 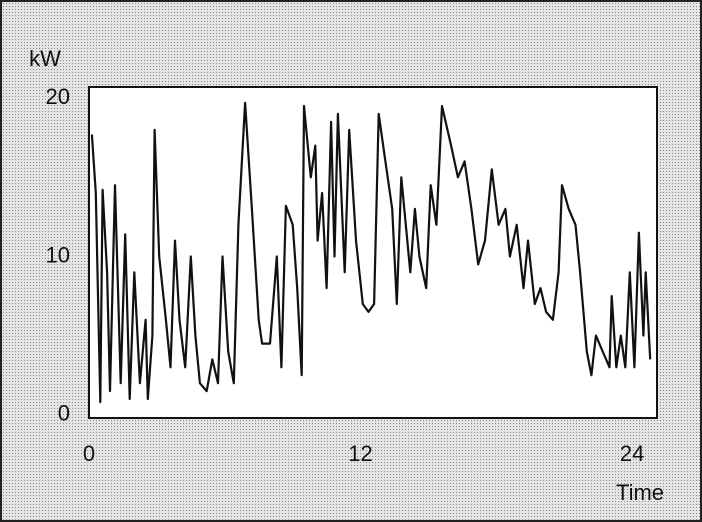 I want to click on y-tick-label: 20, so click(x=58, y=96).